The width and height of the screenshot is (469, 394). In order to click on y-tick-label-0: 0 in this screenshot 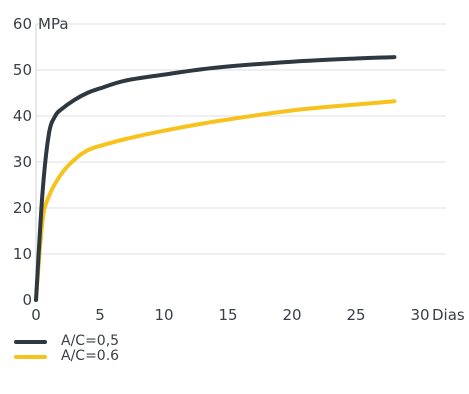, I will do `click(27, 300)`.